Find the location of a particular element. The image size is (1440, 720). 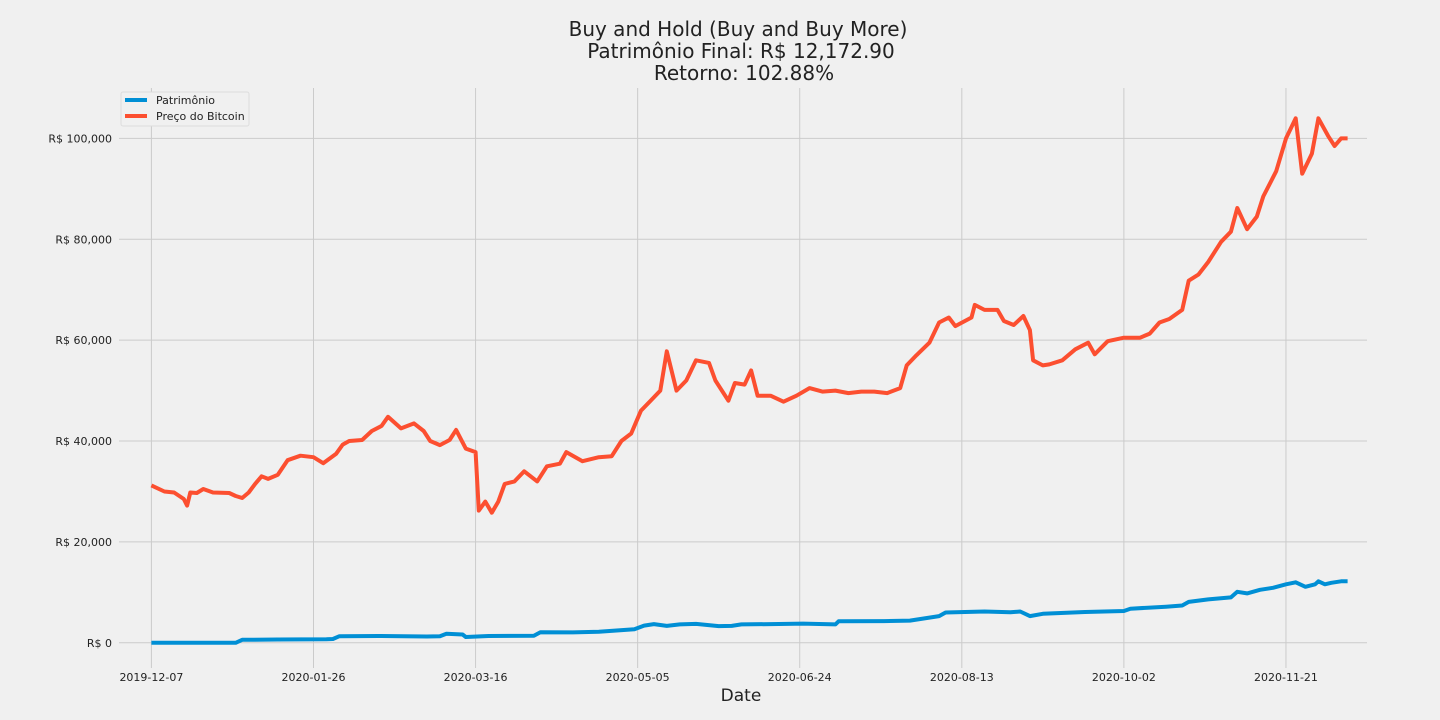

x-axis-label: Date is located at coordinates (741, 696).